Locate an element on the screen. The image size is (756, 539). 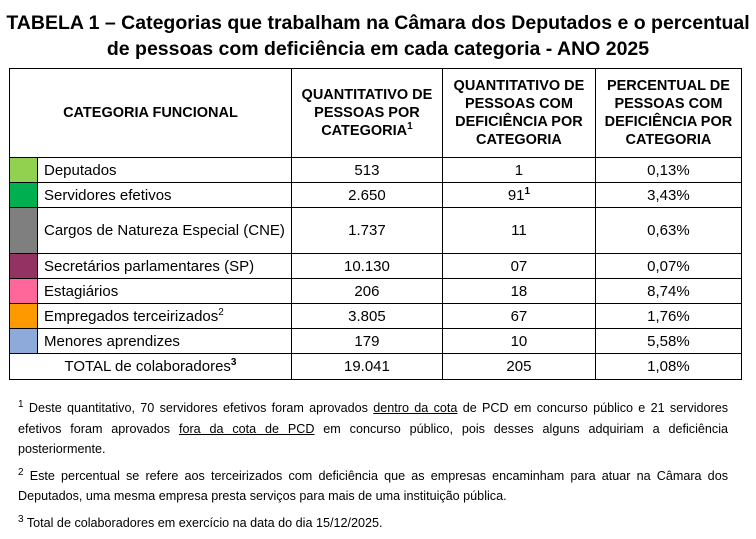
category-name: Empregados terceirizados2 is located at coordinates (164, 316).